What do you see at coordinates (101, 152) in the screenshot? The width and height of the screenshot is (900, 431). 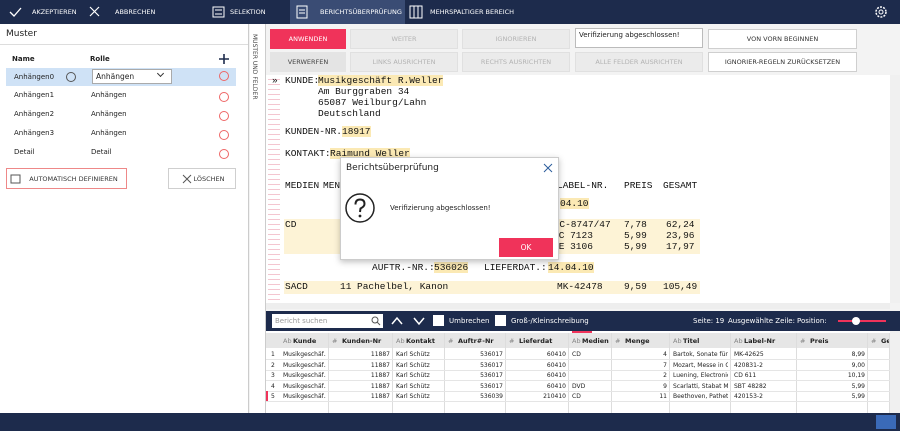 I see `role-value: Detail` at bounding box center [101, 152].